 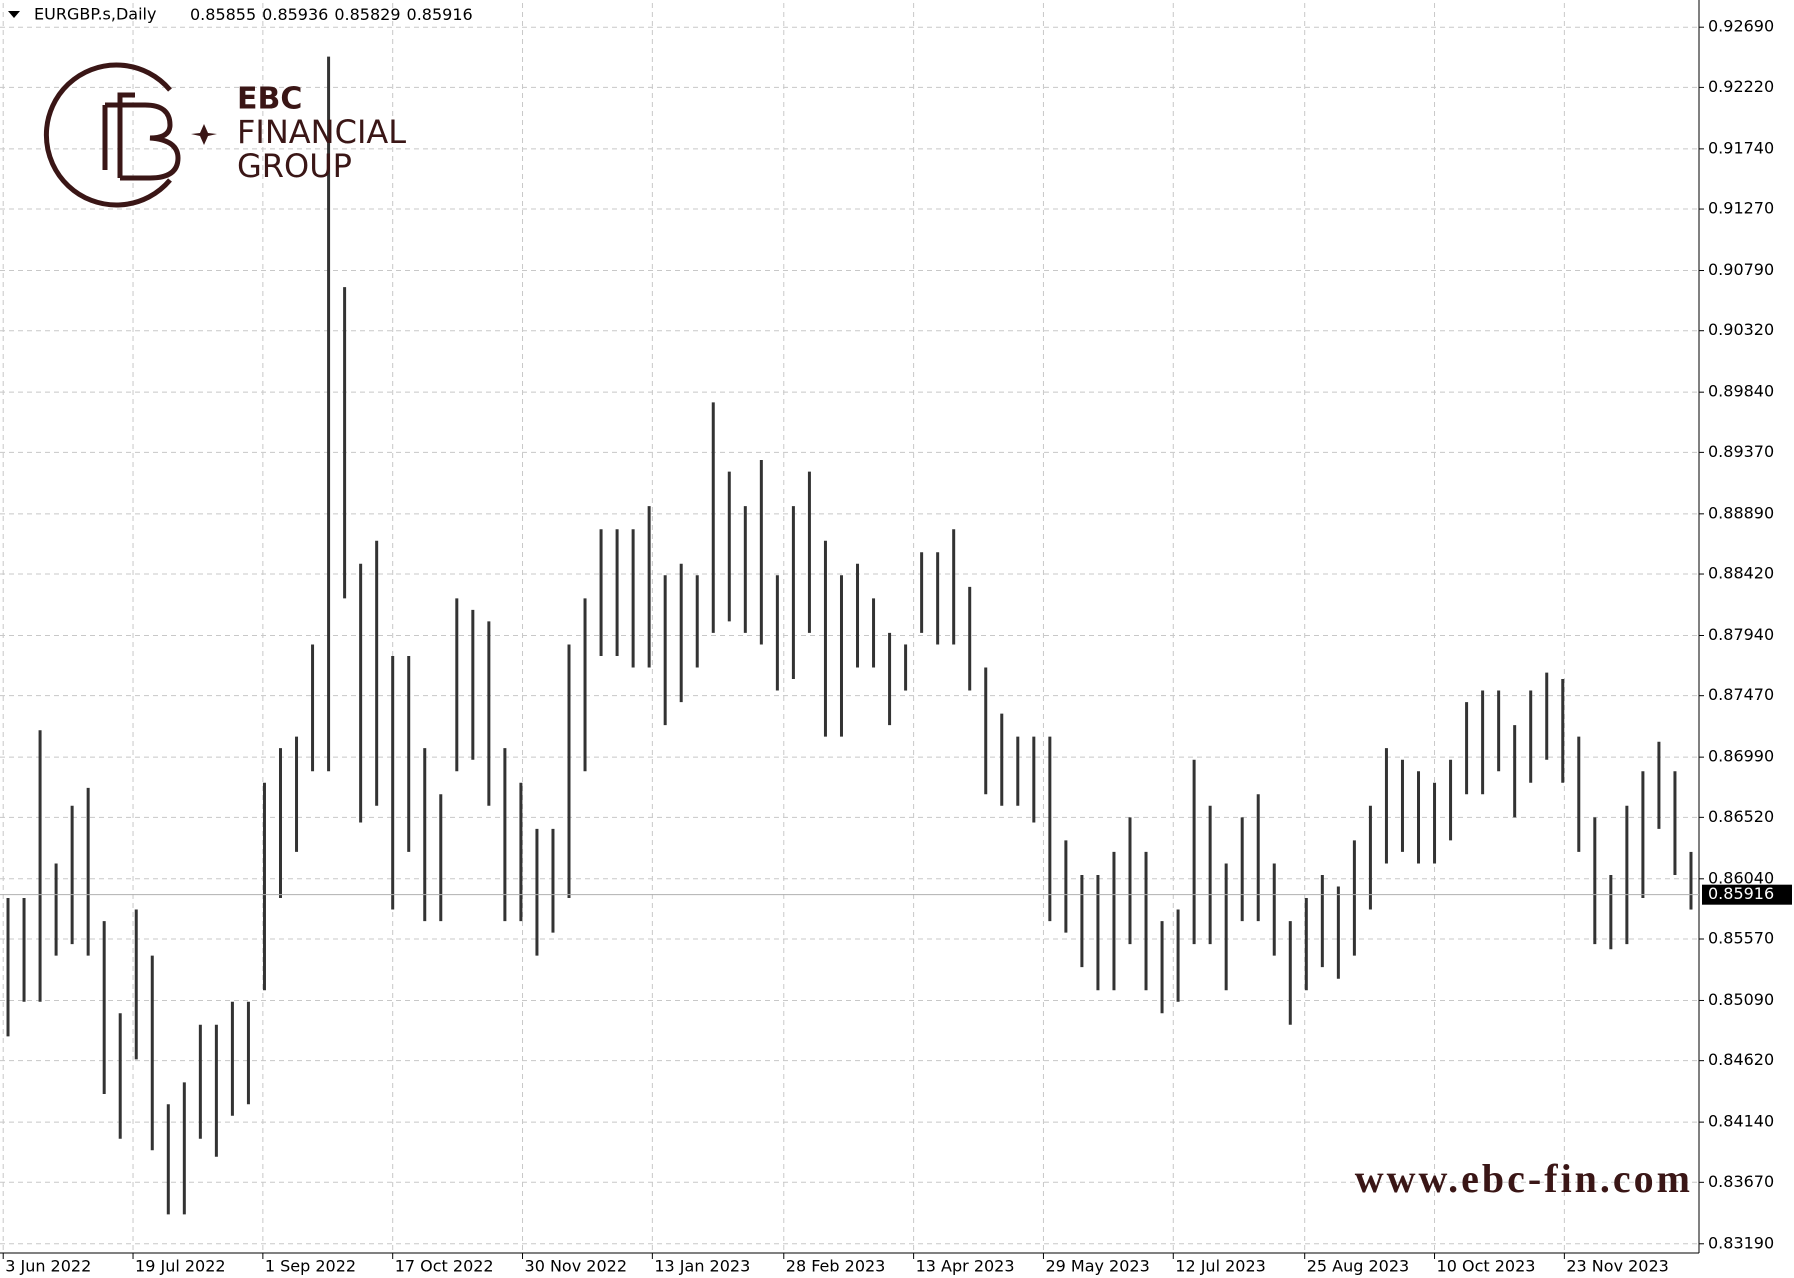 What do you see at coordinates (1741, 451) in the screenshot?
I see `y-tick-label: 0.89370` at bounding box center [1741, 451].